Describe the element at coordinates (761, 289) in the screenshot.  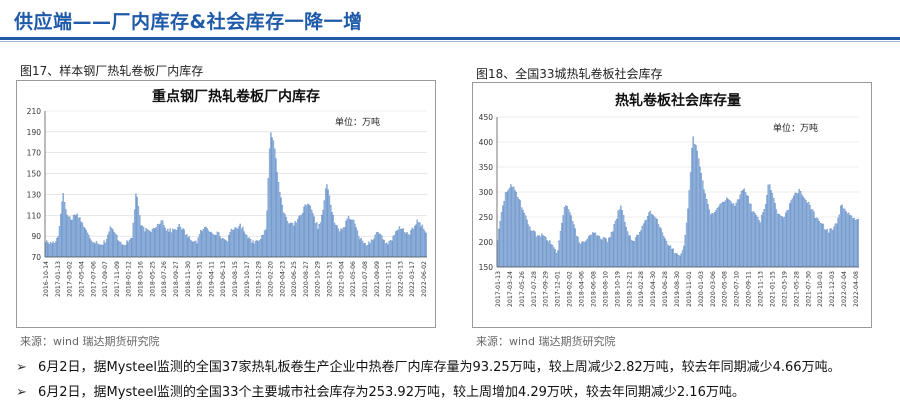
I see `x-tick-label: 2020-11-13` at that location.